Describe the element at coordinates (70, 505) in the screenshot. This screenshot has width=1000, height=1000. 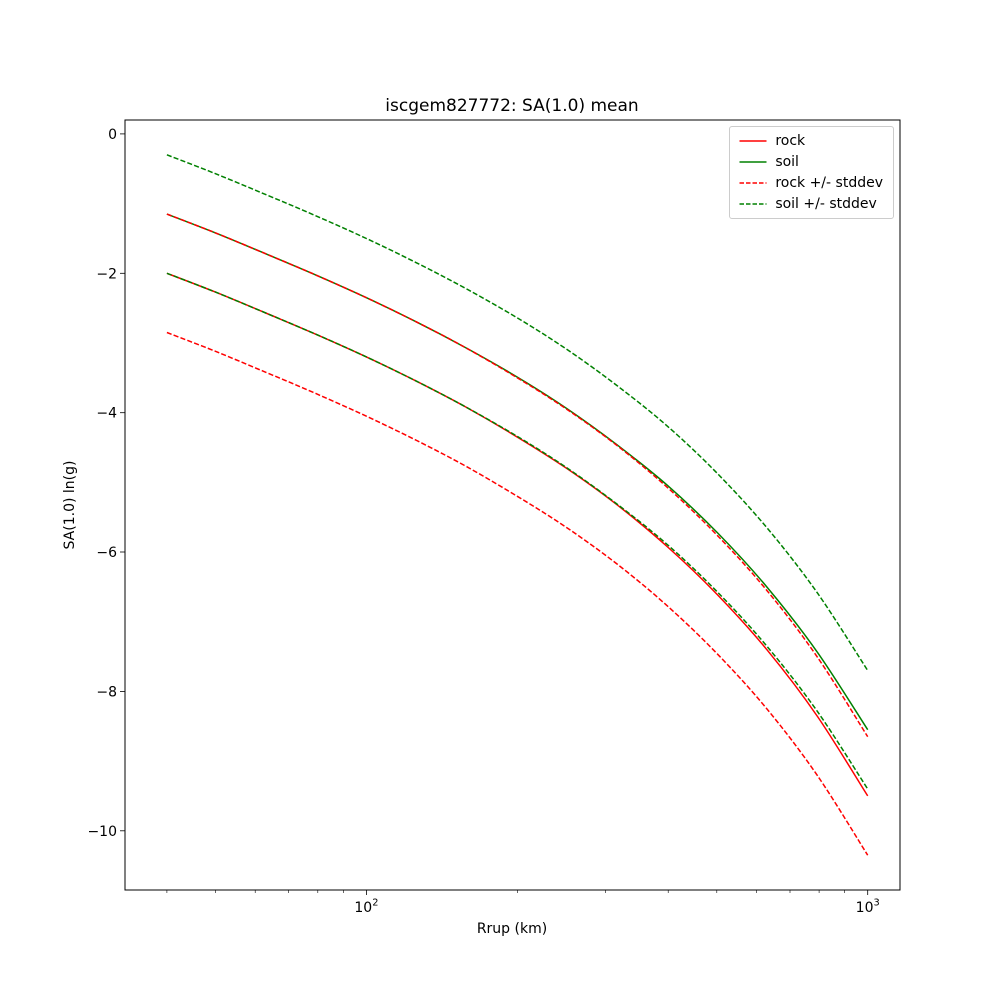
I see `y-axis-label: SA(1.0) ln(g)` at that location.